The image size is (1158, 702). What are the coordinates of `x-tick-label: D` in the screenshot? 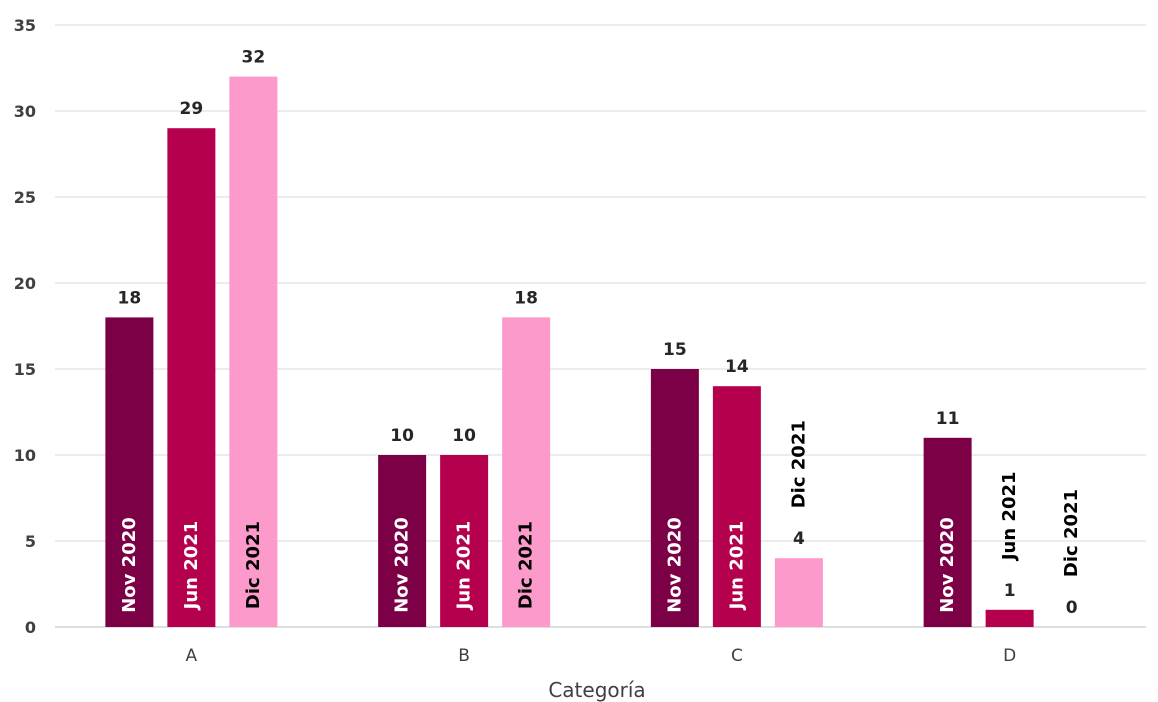 It's located at (1009, 656).